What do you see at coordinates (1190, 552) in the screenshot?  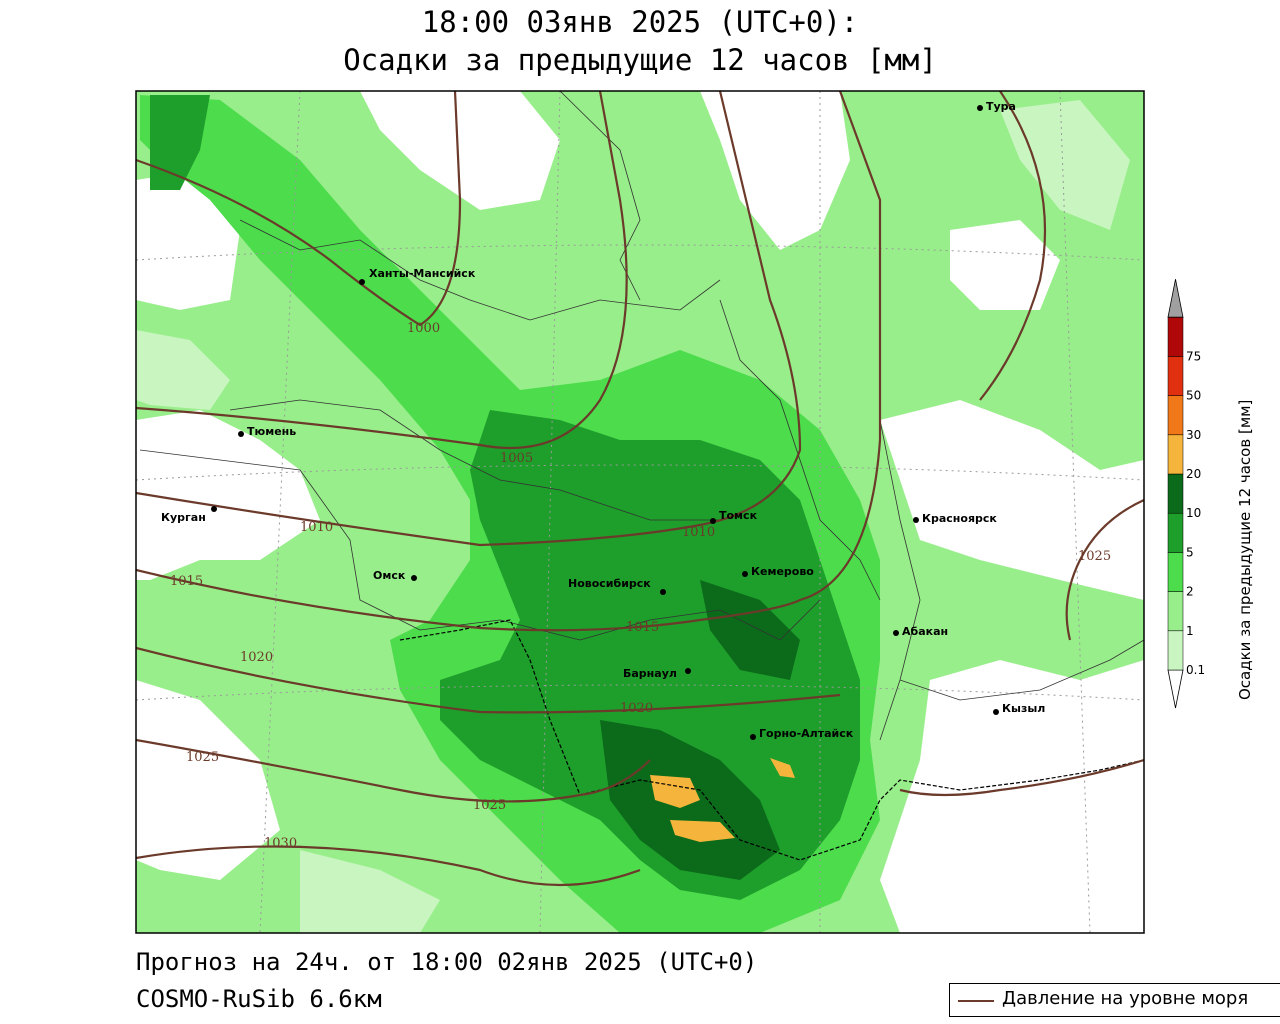 I see `colorbar-tick-label: 5` at bounding box center [1190, 552].